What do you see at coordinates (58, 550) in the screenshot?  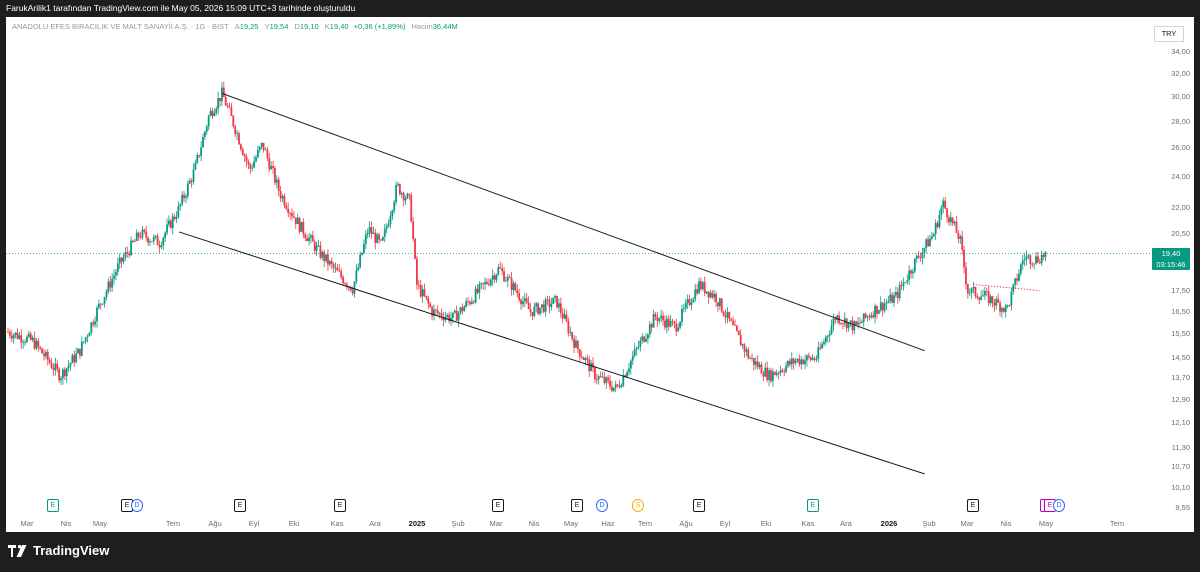 I see `tradingview-logo: TradingView` at bounding box center [58, 550].